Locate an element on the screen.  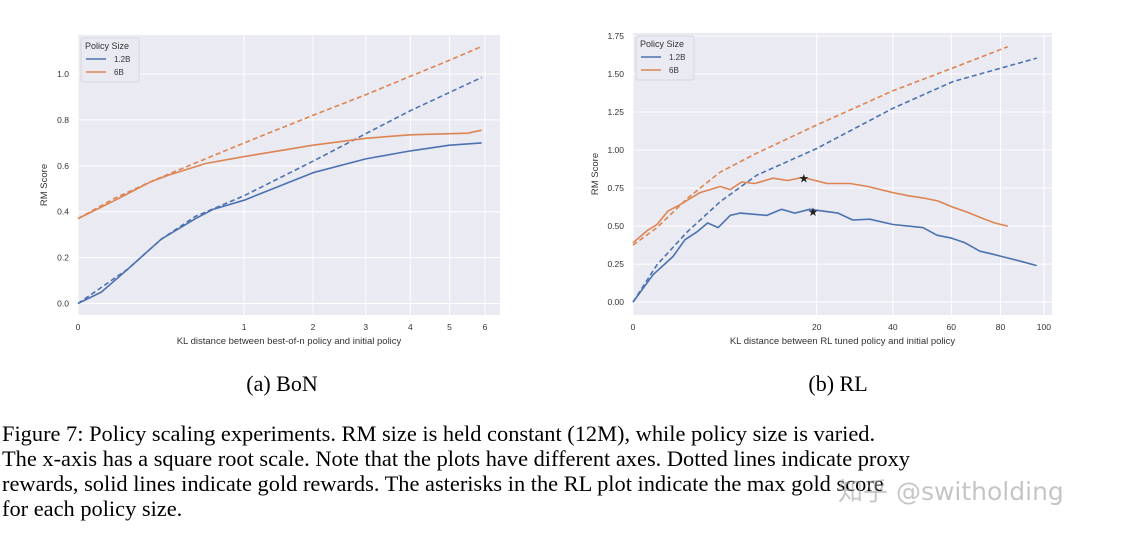
y-tick-label: 1.25 is located at coordinates (615, 112).